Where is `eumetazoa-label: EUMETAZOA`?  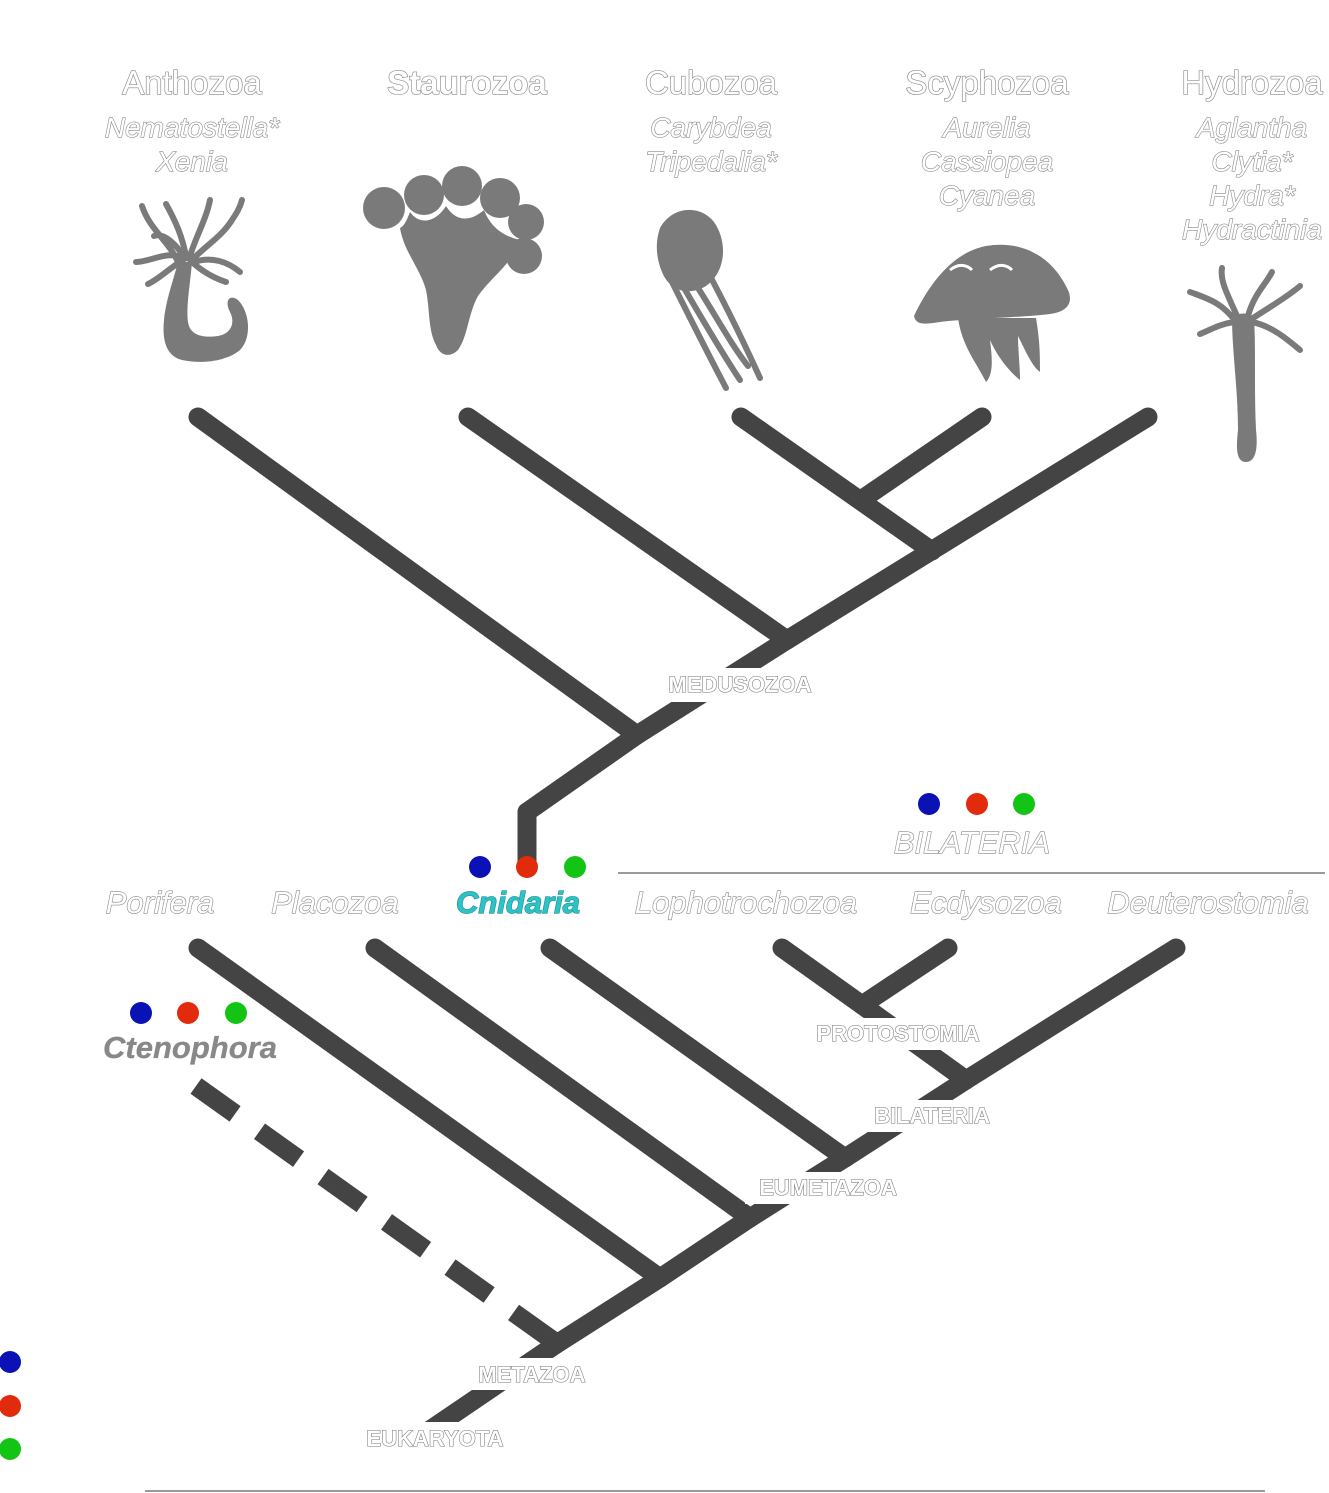 eumetazoa-label: EUMETAZOA is located at coordinates (828, 1187).